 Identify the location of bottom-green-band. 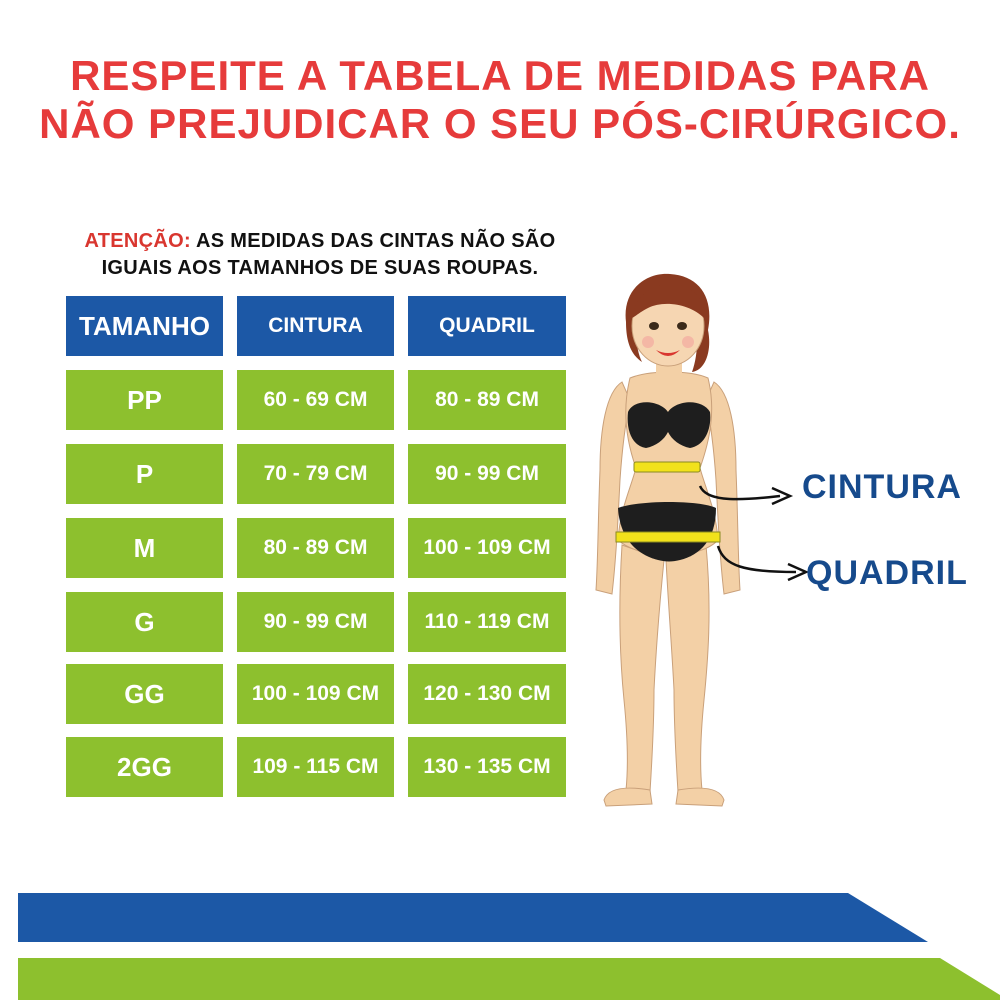
(509, 979).